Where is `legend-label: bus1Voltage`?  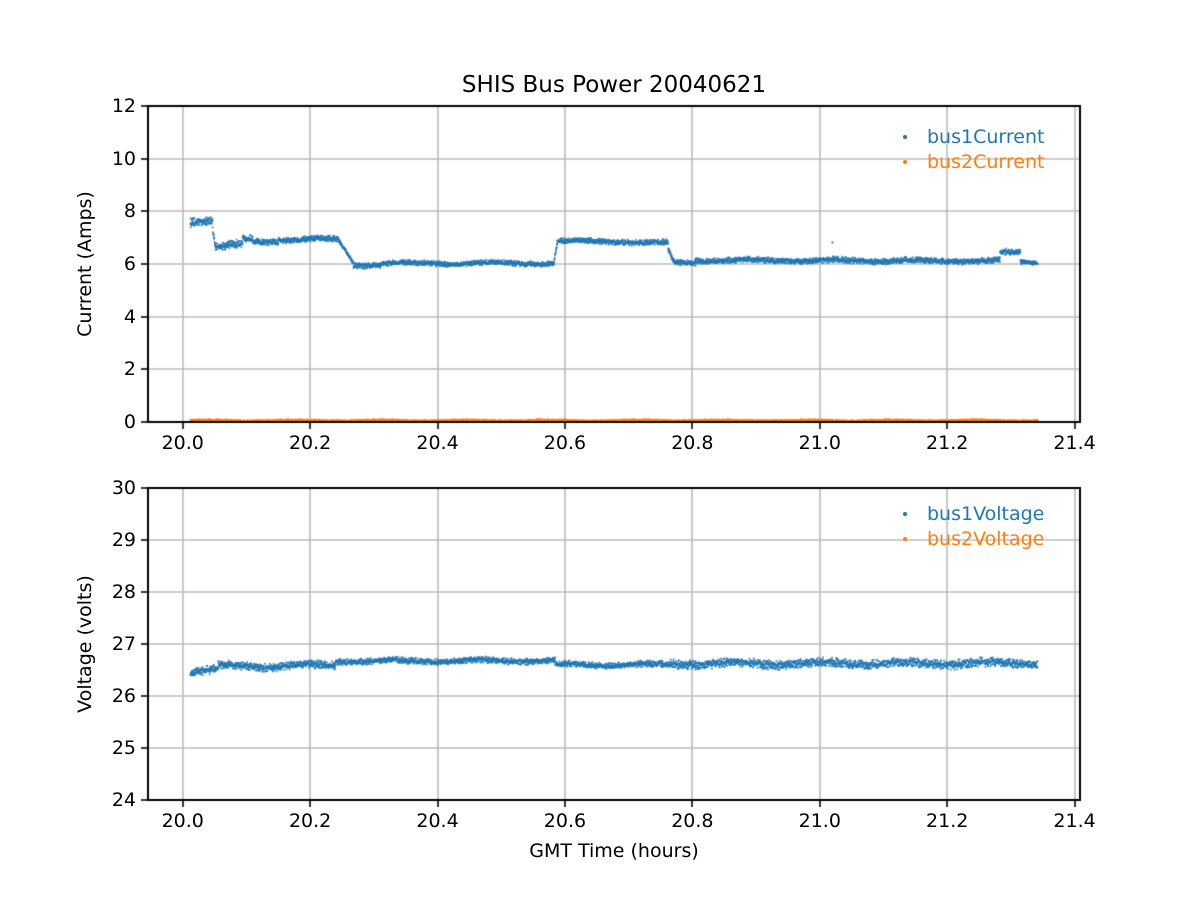
legend-label: bus1Voltage is located at coordinates (986, 513).